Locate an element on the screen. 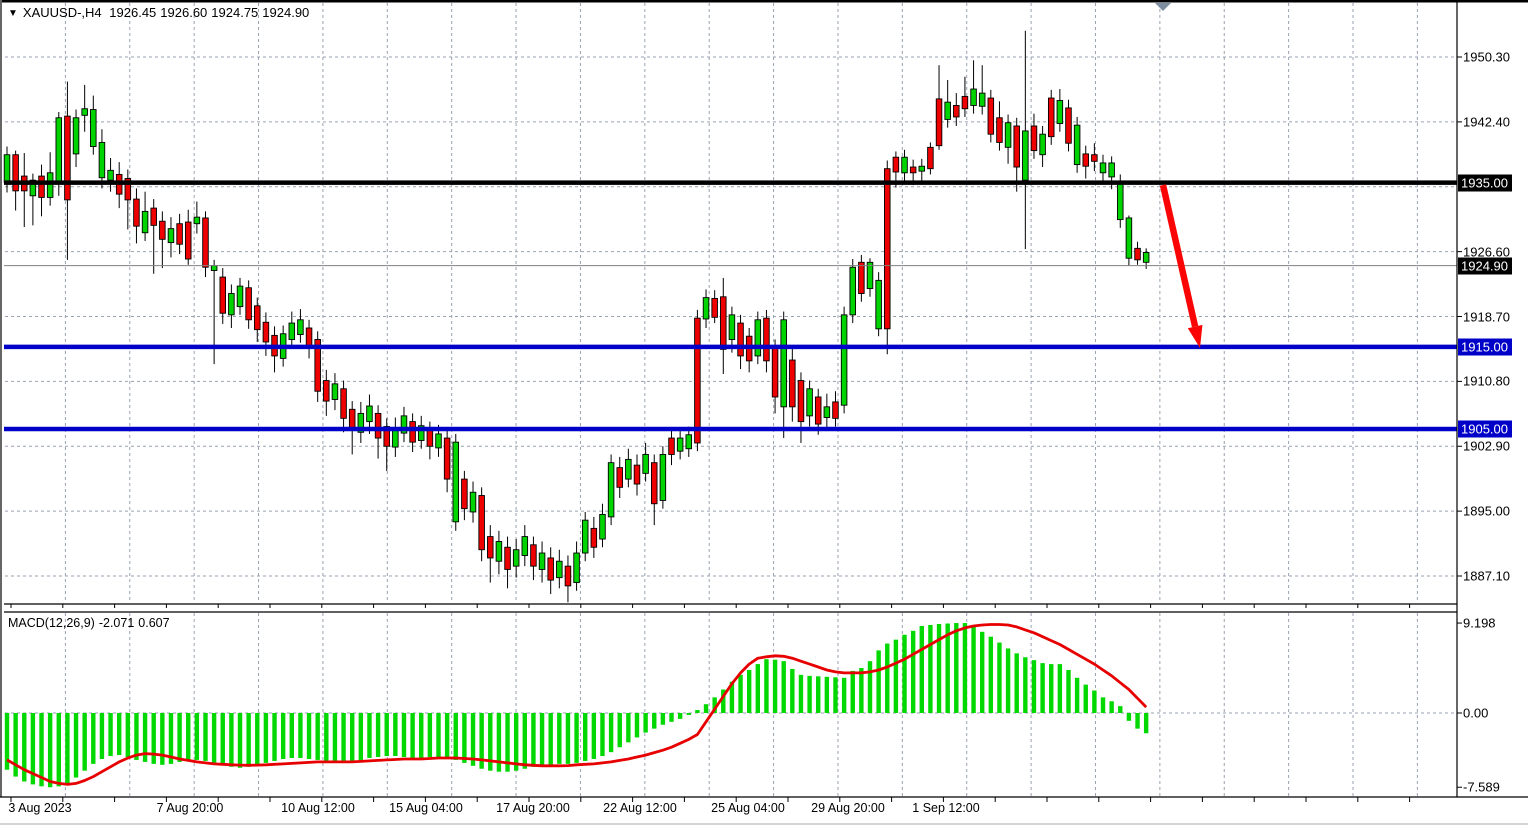 This screenshot has width=1528, height=825. trend-arrow-annotation is located at coordinates (1181, 266).